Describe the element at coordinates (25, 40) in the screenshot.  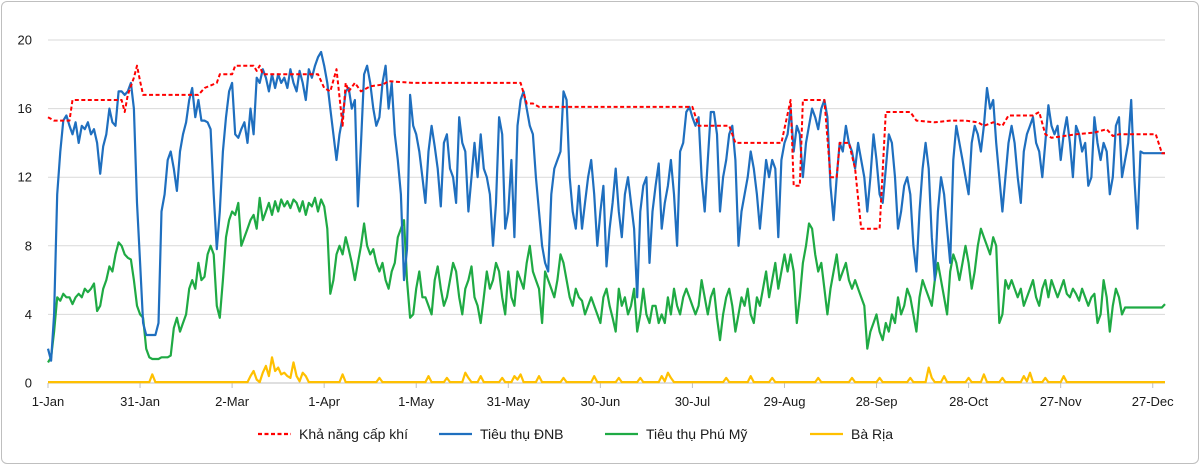
I see `y-tick-label: 20` at that location.